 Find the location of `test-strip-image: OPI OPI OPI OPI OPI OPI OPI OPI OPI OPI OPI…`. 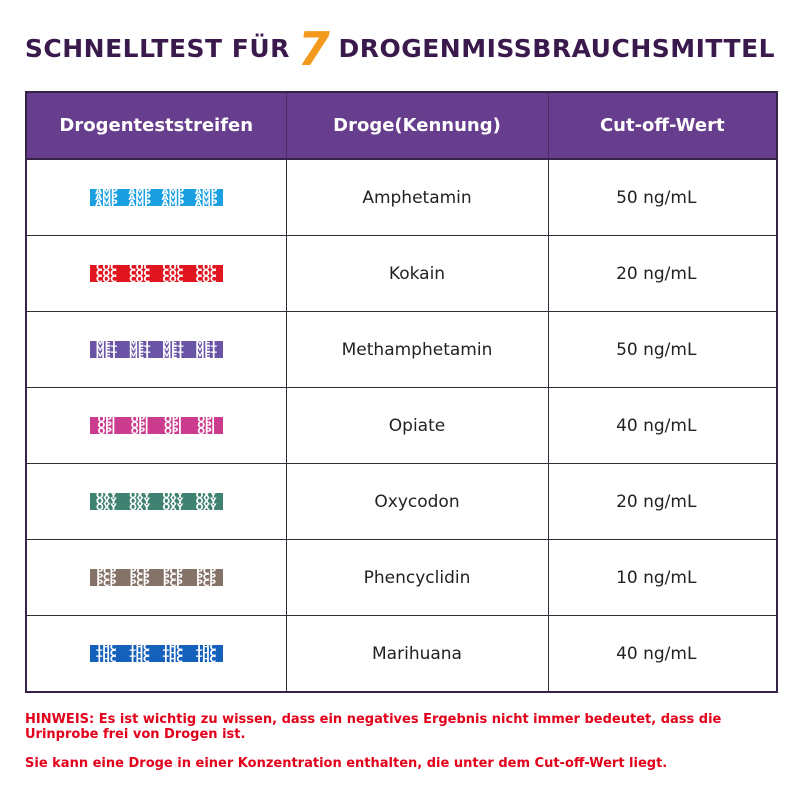

test-strip-image: OPI OPI OPI OPI OPI OPI OPI OPI OPI OPI OPI… is located at coordinates (156, 425).